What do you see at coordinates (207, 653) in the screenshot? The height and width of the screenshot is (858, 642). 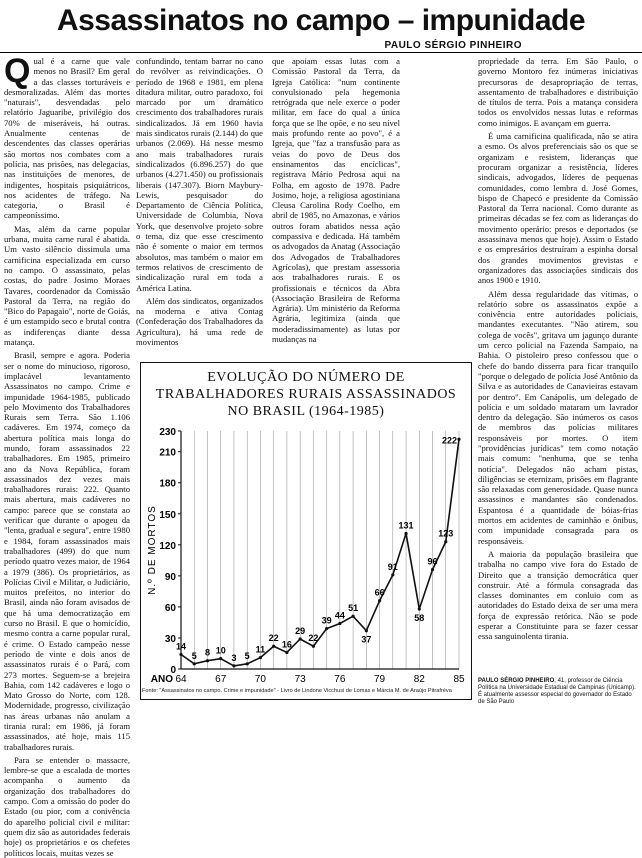 I see `data-label: 8` at bounding box center [207, 653].